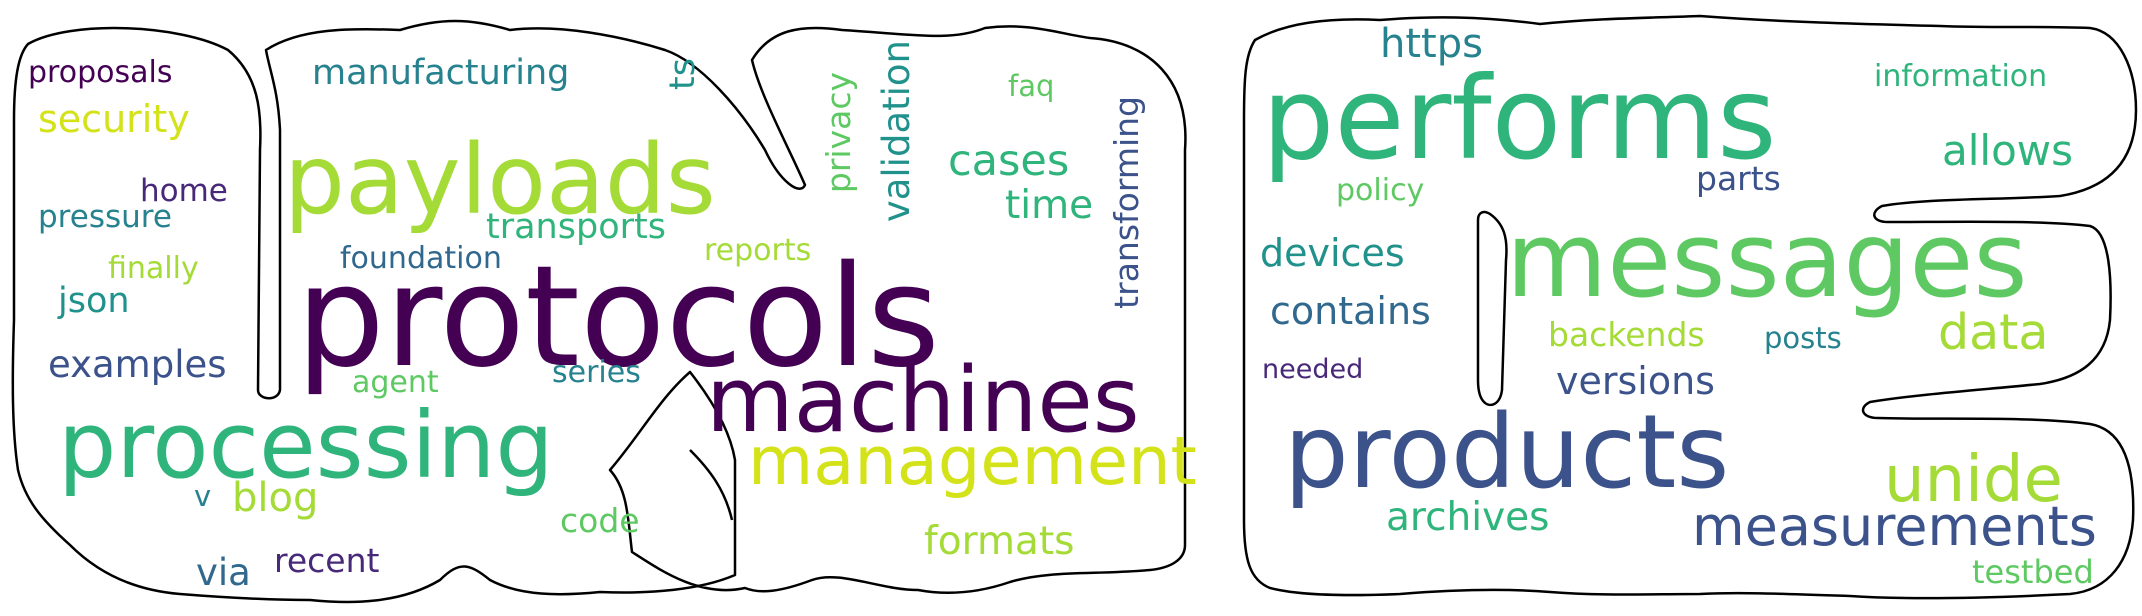 The height and width of the screenshot is (616, 2142). Describe the element at coordinates (395, 382) in the screenshot. I see `cloud-word: agent` at that location.